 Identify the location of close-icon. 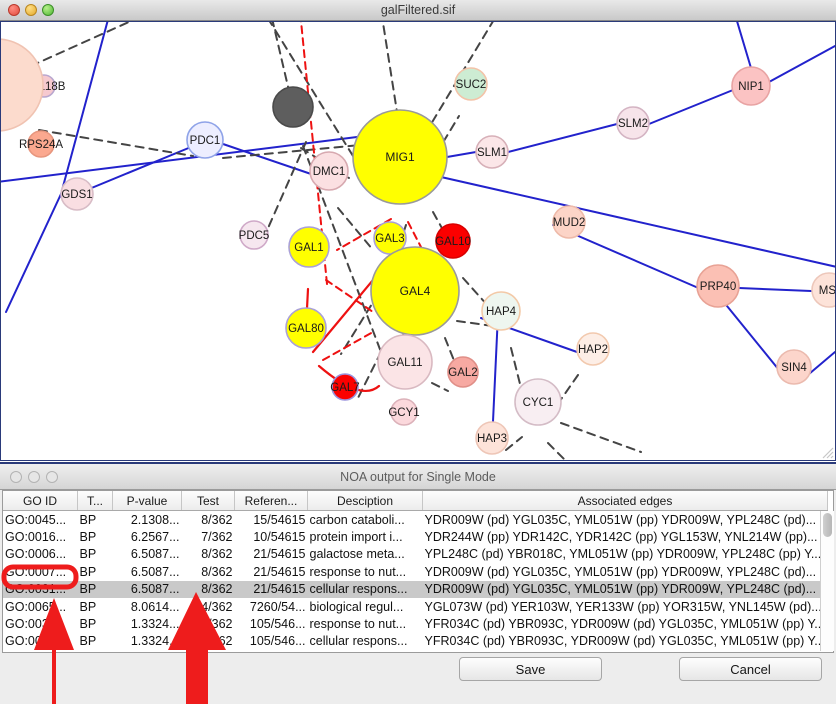
(14, 10).